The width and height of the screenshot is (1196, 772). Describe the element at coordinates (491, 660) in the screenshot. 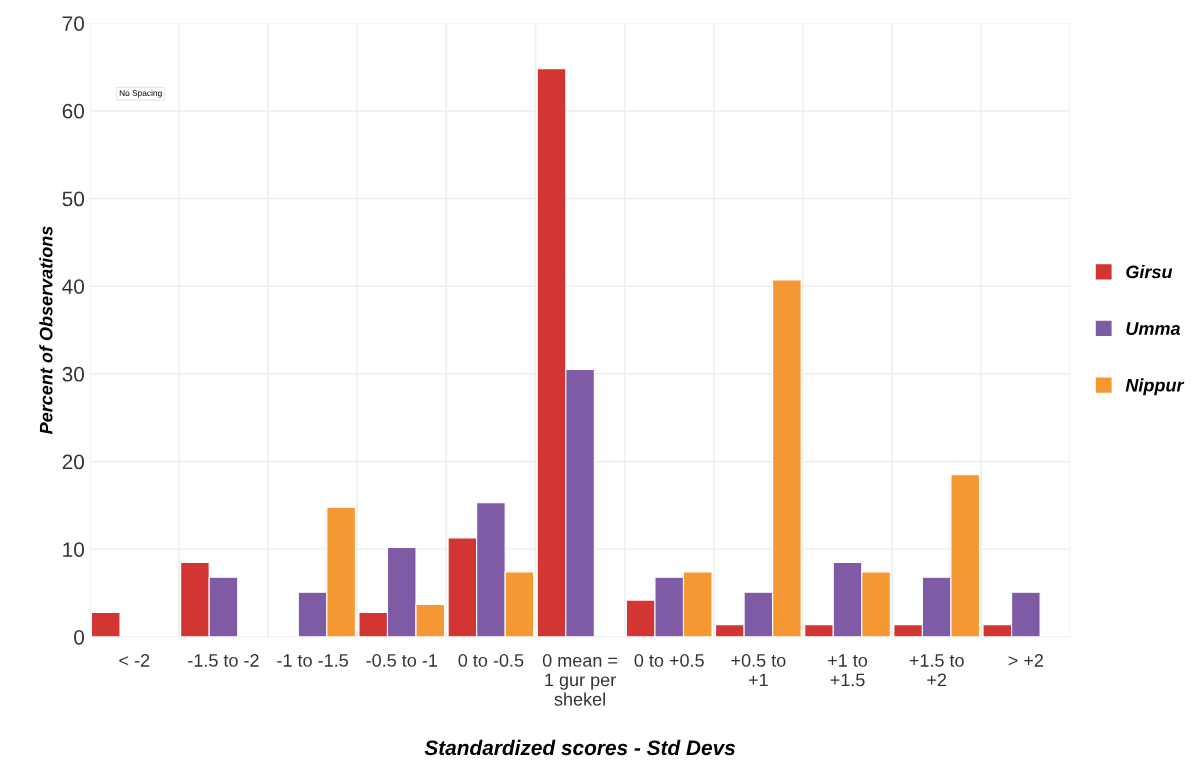

I see `x-tick-label: 0 to -0.5` at that location.